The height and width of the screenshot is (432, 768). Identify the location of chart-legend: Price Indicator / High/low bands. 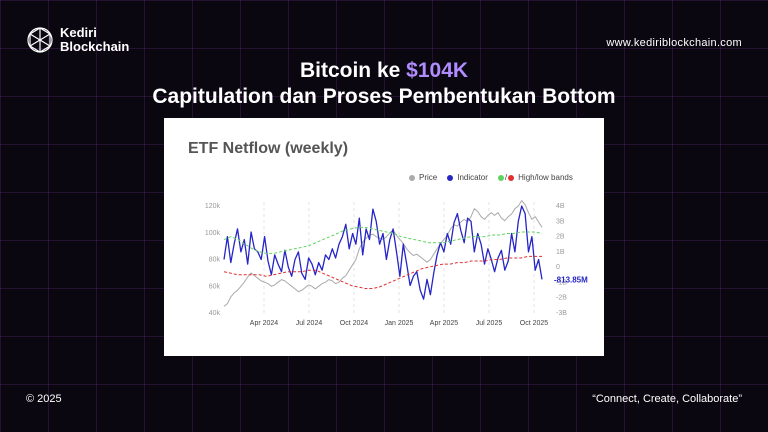
(491, 177).